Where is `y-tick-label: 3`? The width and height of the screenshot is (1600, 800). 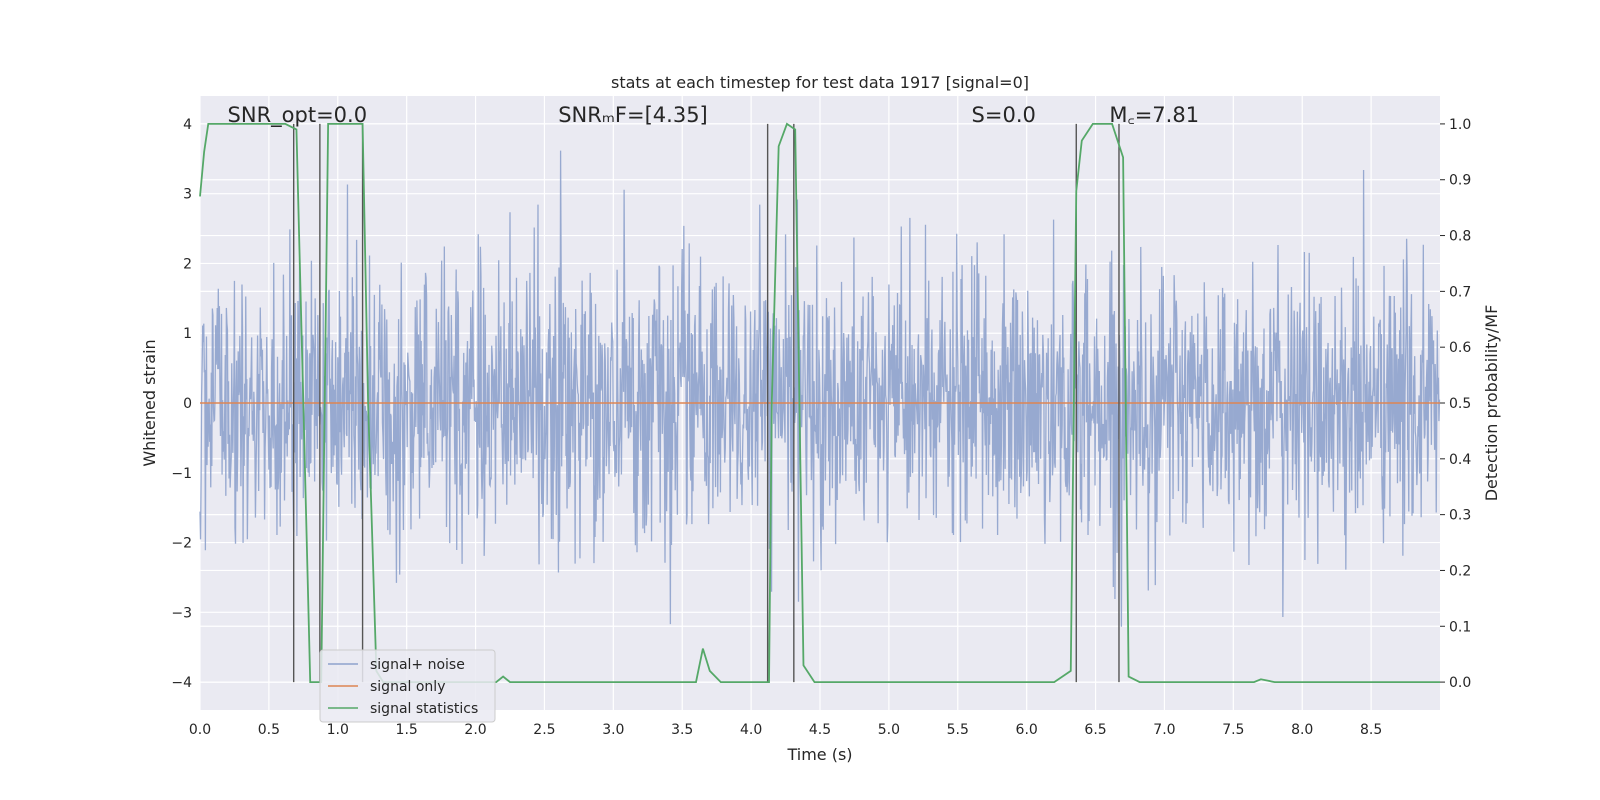
y-tick-label: 3 is located at coordinates (187, 195).